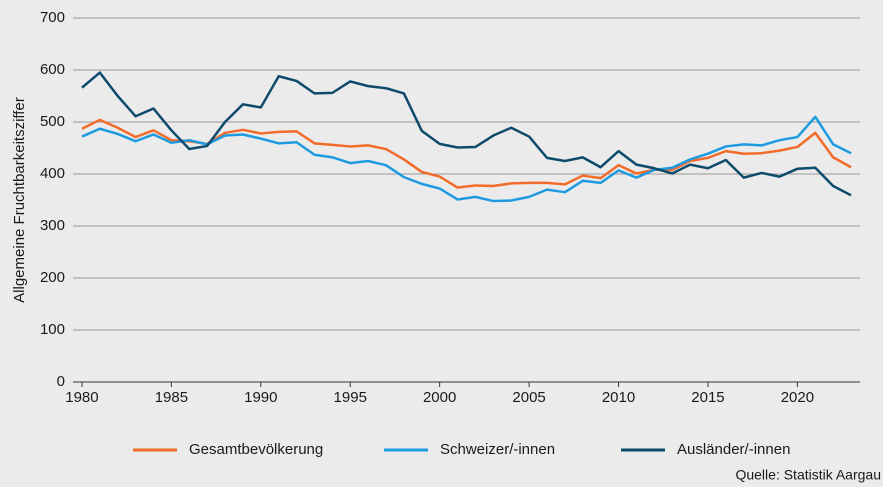 This screenshot has height=487, width=883. What do you see at coordinates (350, 397) in the screenshot?
I see `x-tick-label: 1995` at bounding box center [350, 397].